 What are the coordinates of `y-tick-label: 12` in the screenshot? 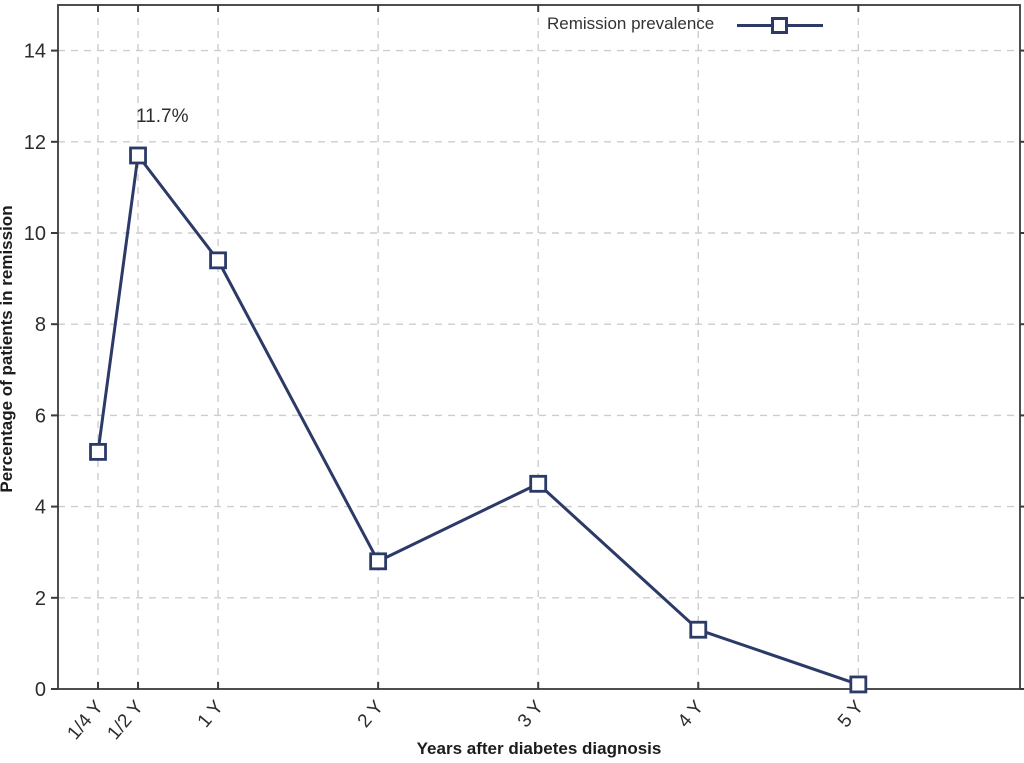 It's located at (35, 143).